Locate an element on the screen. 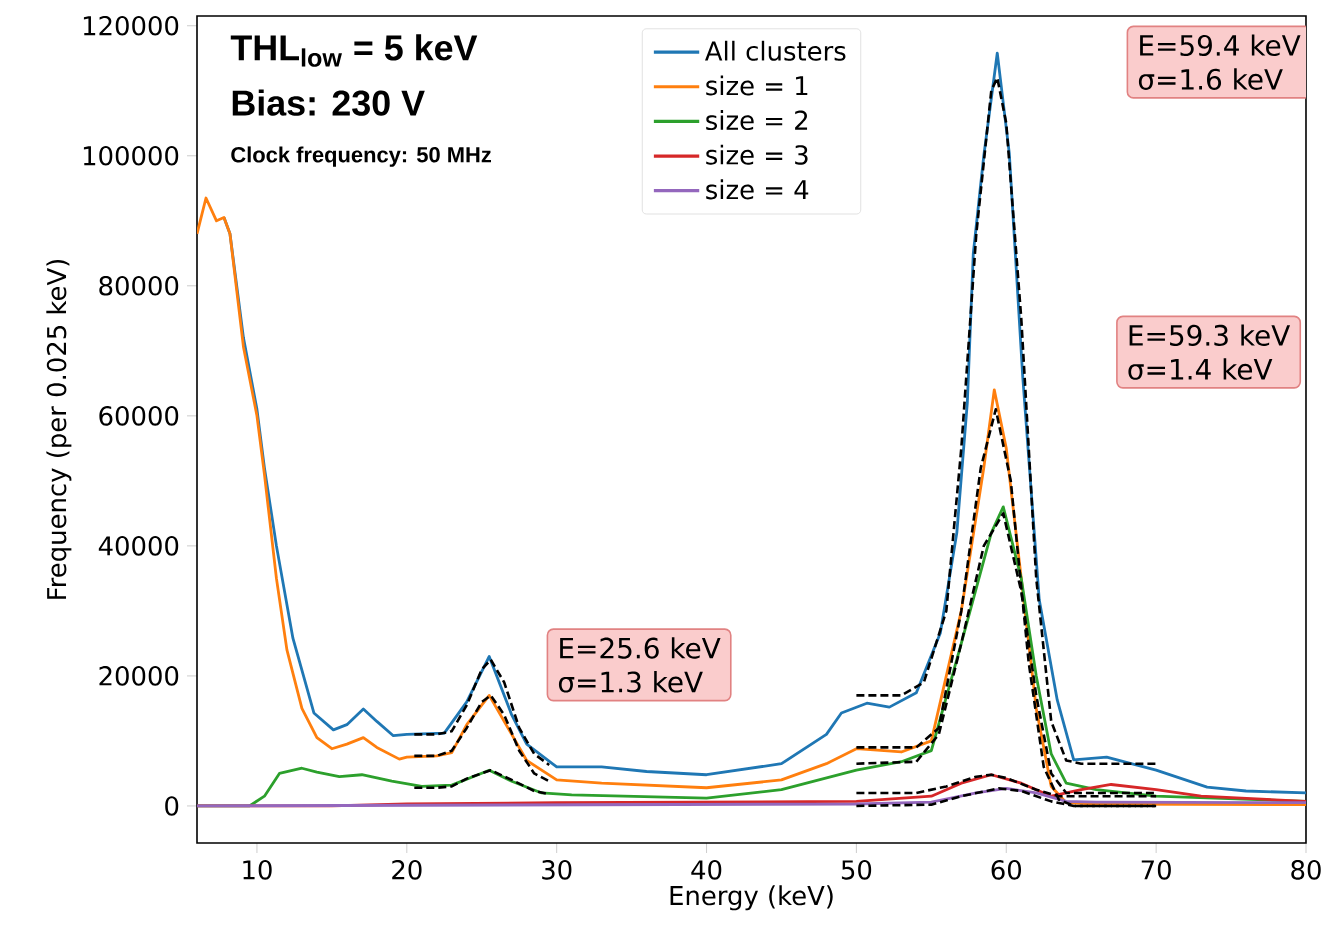 Image resolution: width=1330 pixels, height=937 pixels. y-tick-label: 40000 is located at coordinates (138, 546).